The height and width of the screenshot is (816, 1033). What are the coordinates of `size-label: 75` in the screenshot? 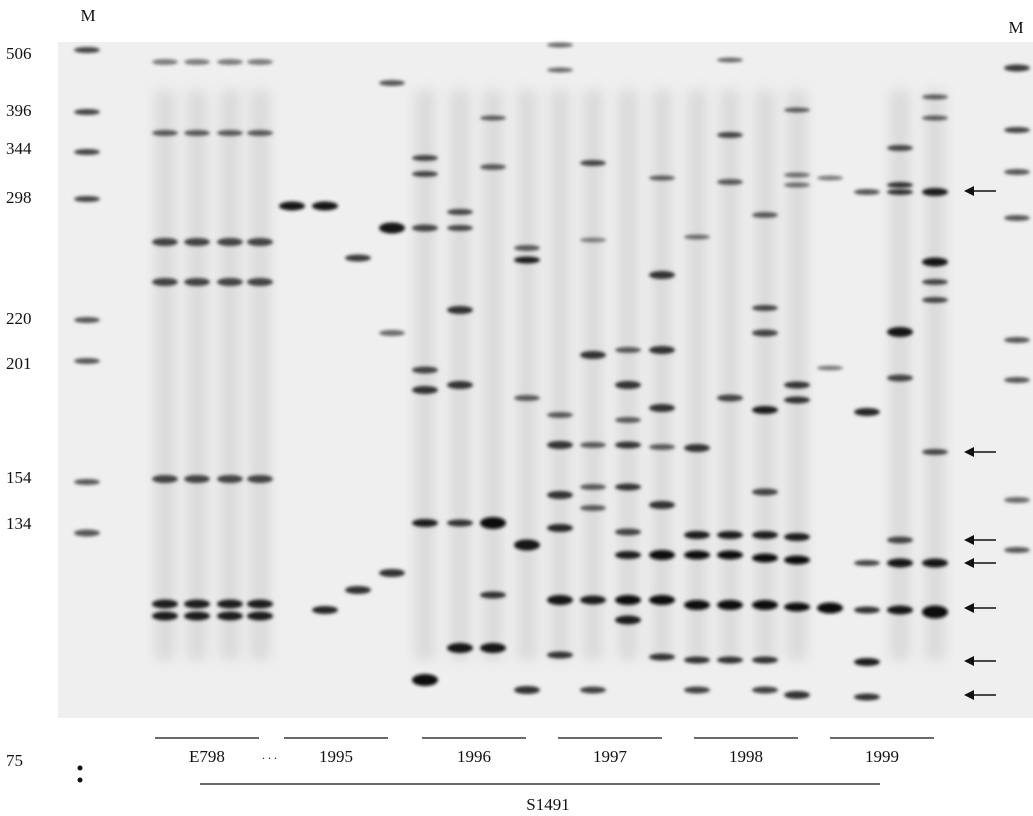 It's located at (14, 760).